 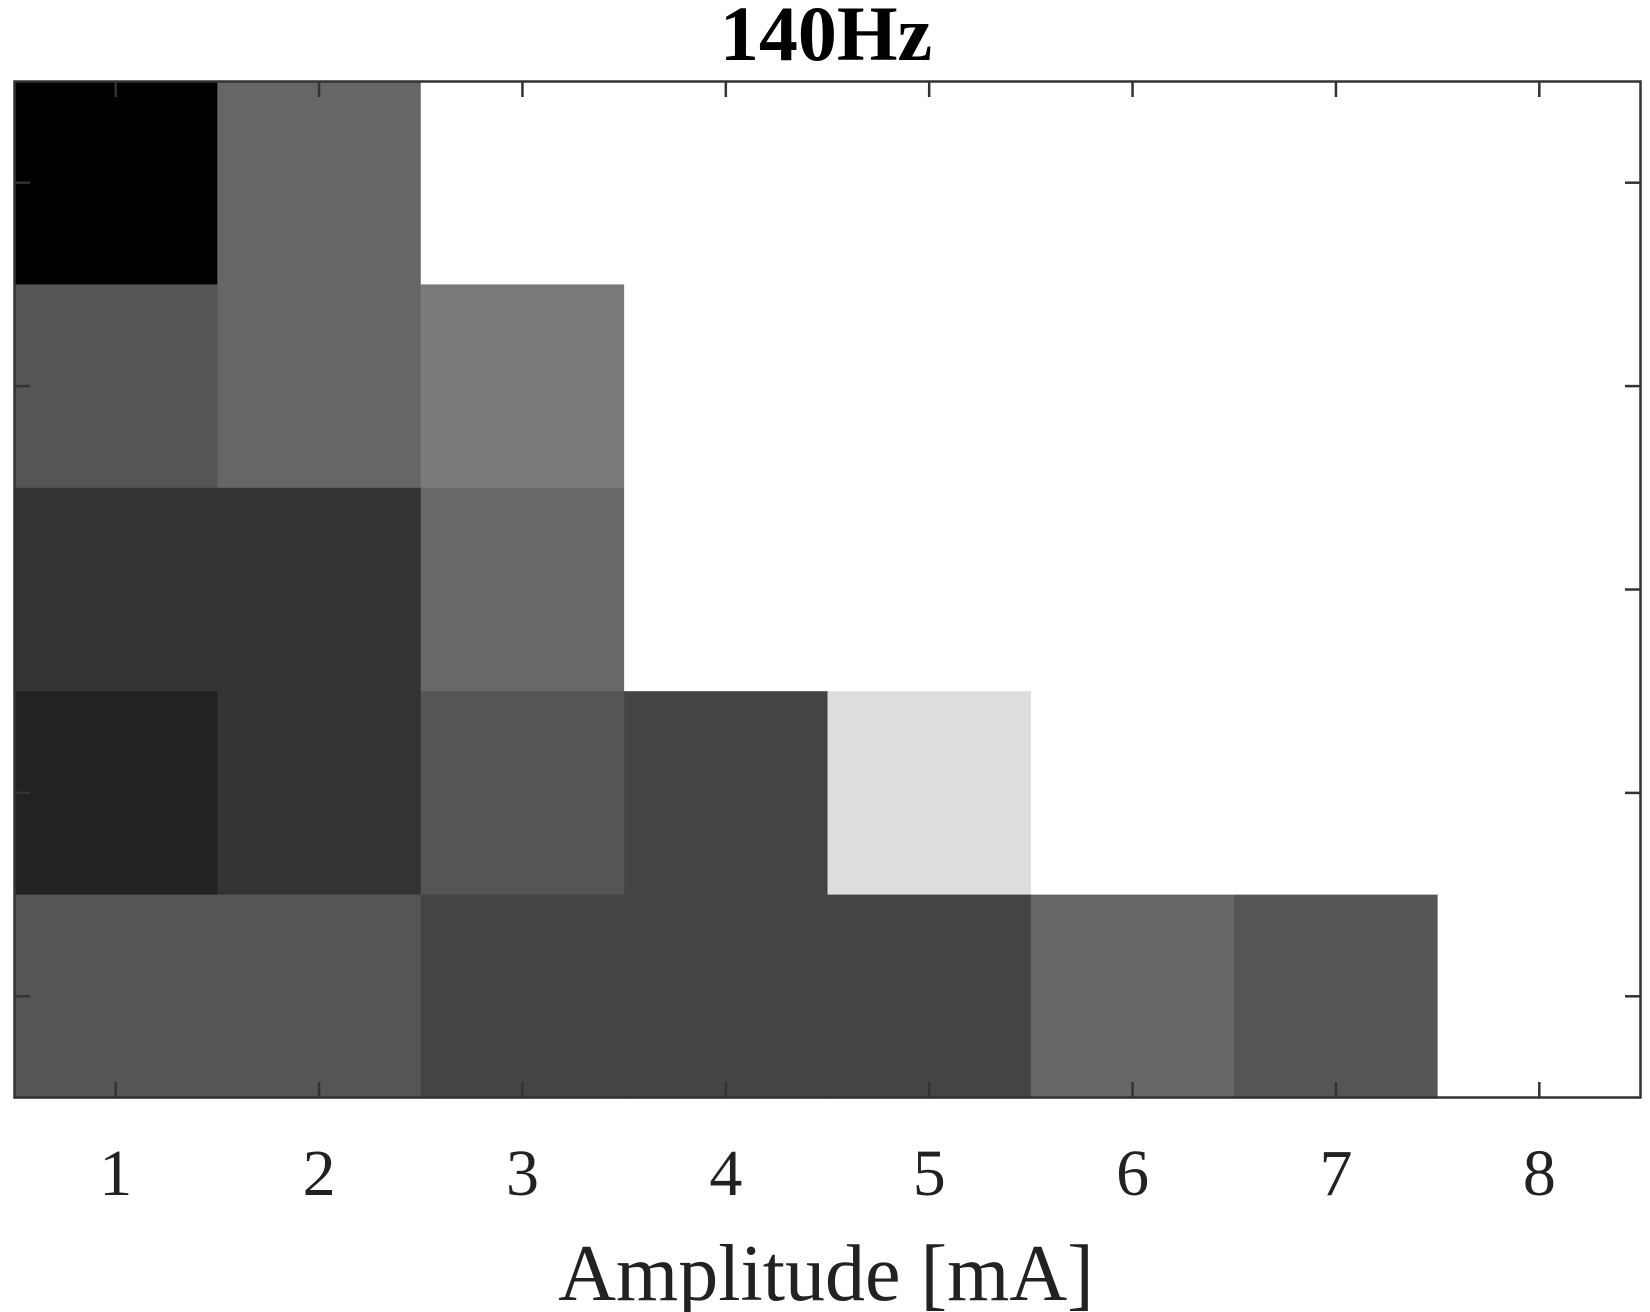 What do you see at coordinates (1336, 996) in the screenshot?
I see `heatmap-cell-r5-c7` at bounding box center [1336, 996].